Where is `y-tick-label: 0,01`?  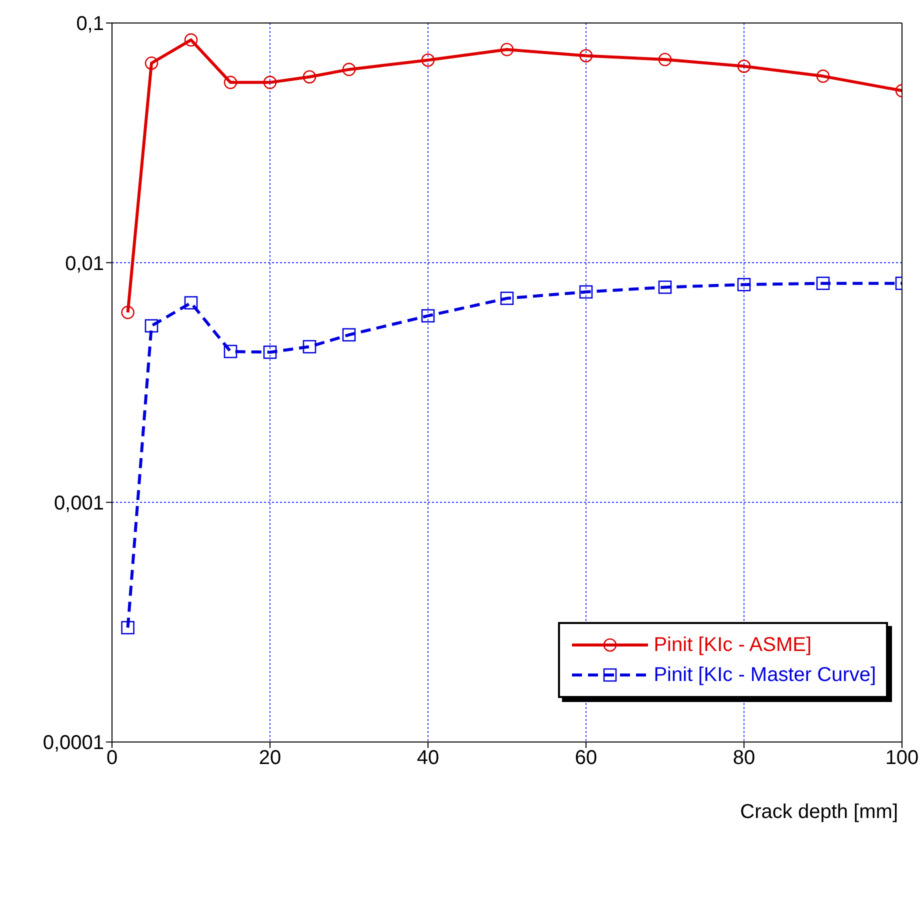 y-tick-label: 0,01 is located at coordinates (84, 263).